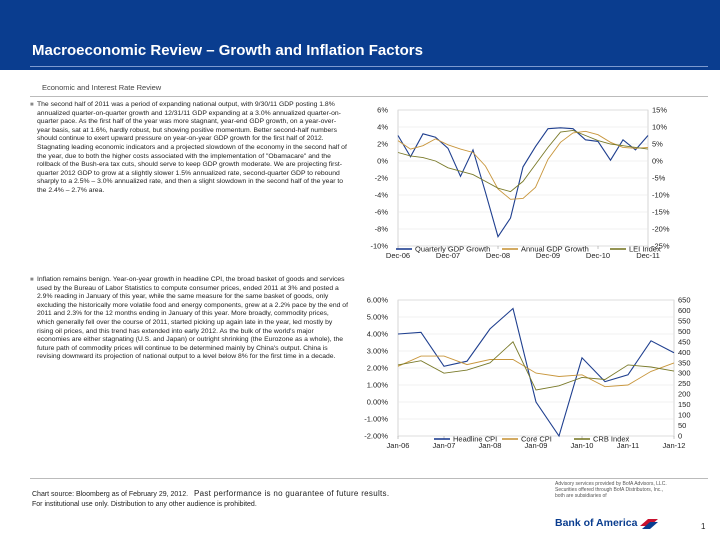 The height and width of the screenshot is (540, 720). What do you see at coordinates (382, 110) in the screenshot?
I see `left-tick-label: 6%` at bounding box center [382, 110].